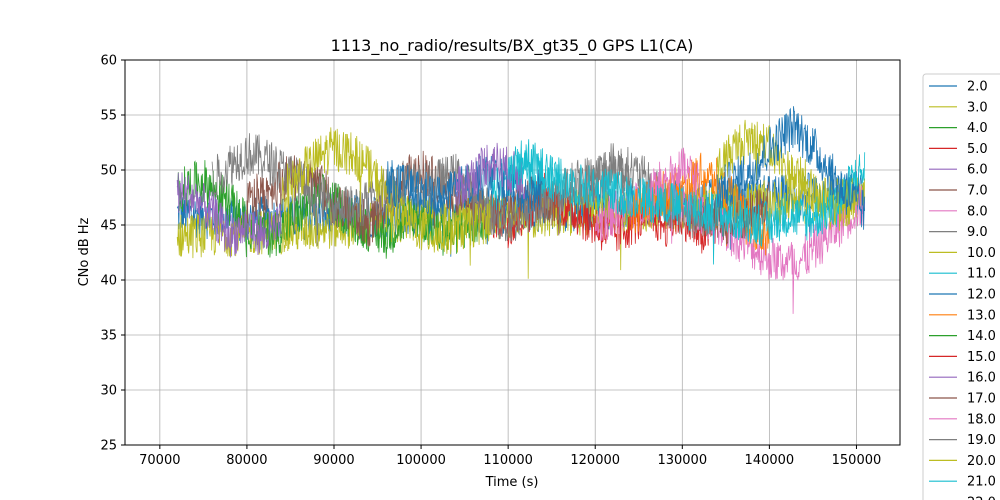 This screenshot has width=1000, height=500. Describe the element at coordinates (981, 482) in the screenshot. I see `legend-entry: 21.0` at that location.